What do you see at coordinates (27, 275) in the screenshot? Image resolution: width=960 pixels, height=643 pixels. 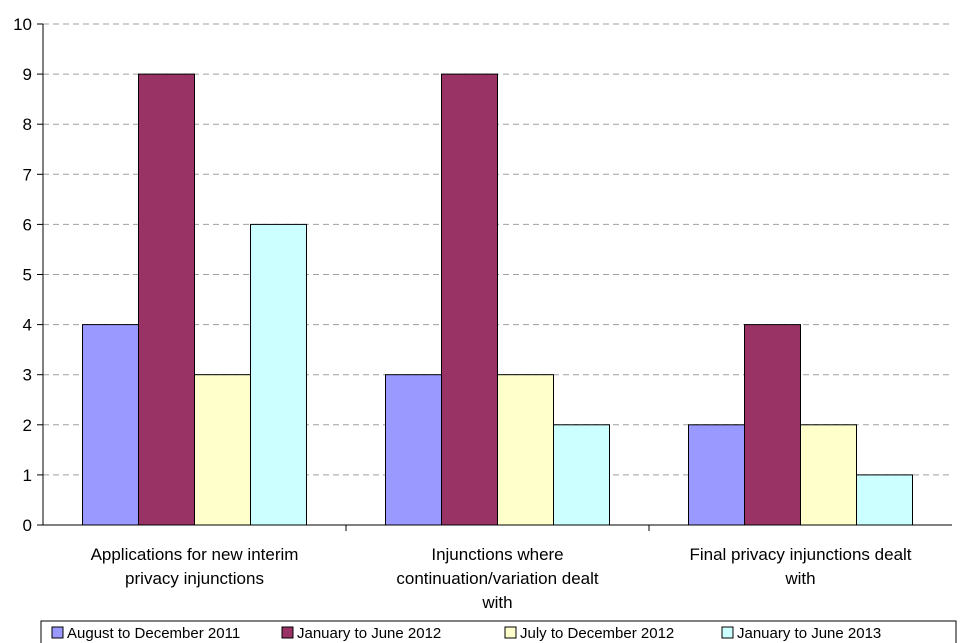 I see `y-tick-label: 5` at bounding box center [27, 275].